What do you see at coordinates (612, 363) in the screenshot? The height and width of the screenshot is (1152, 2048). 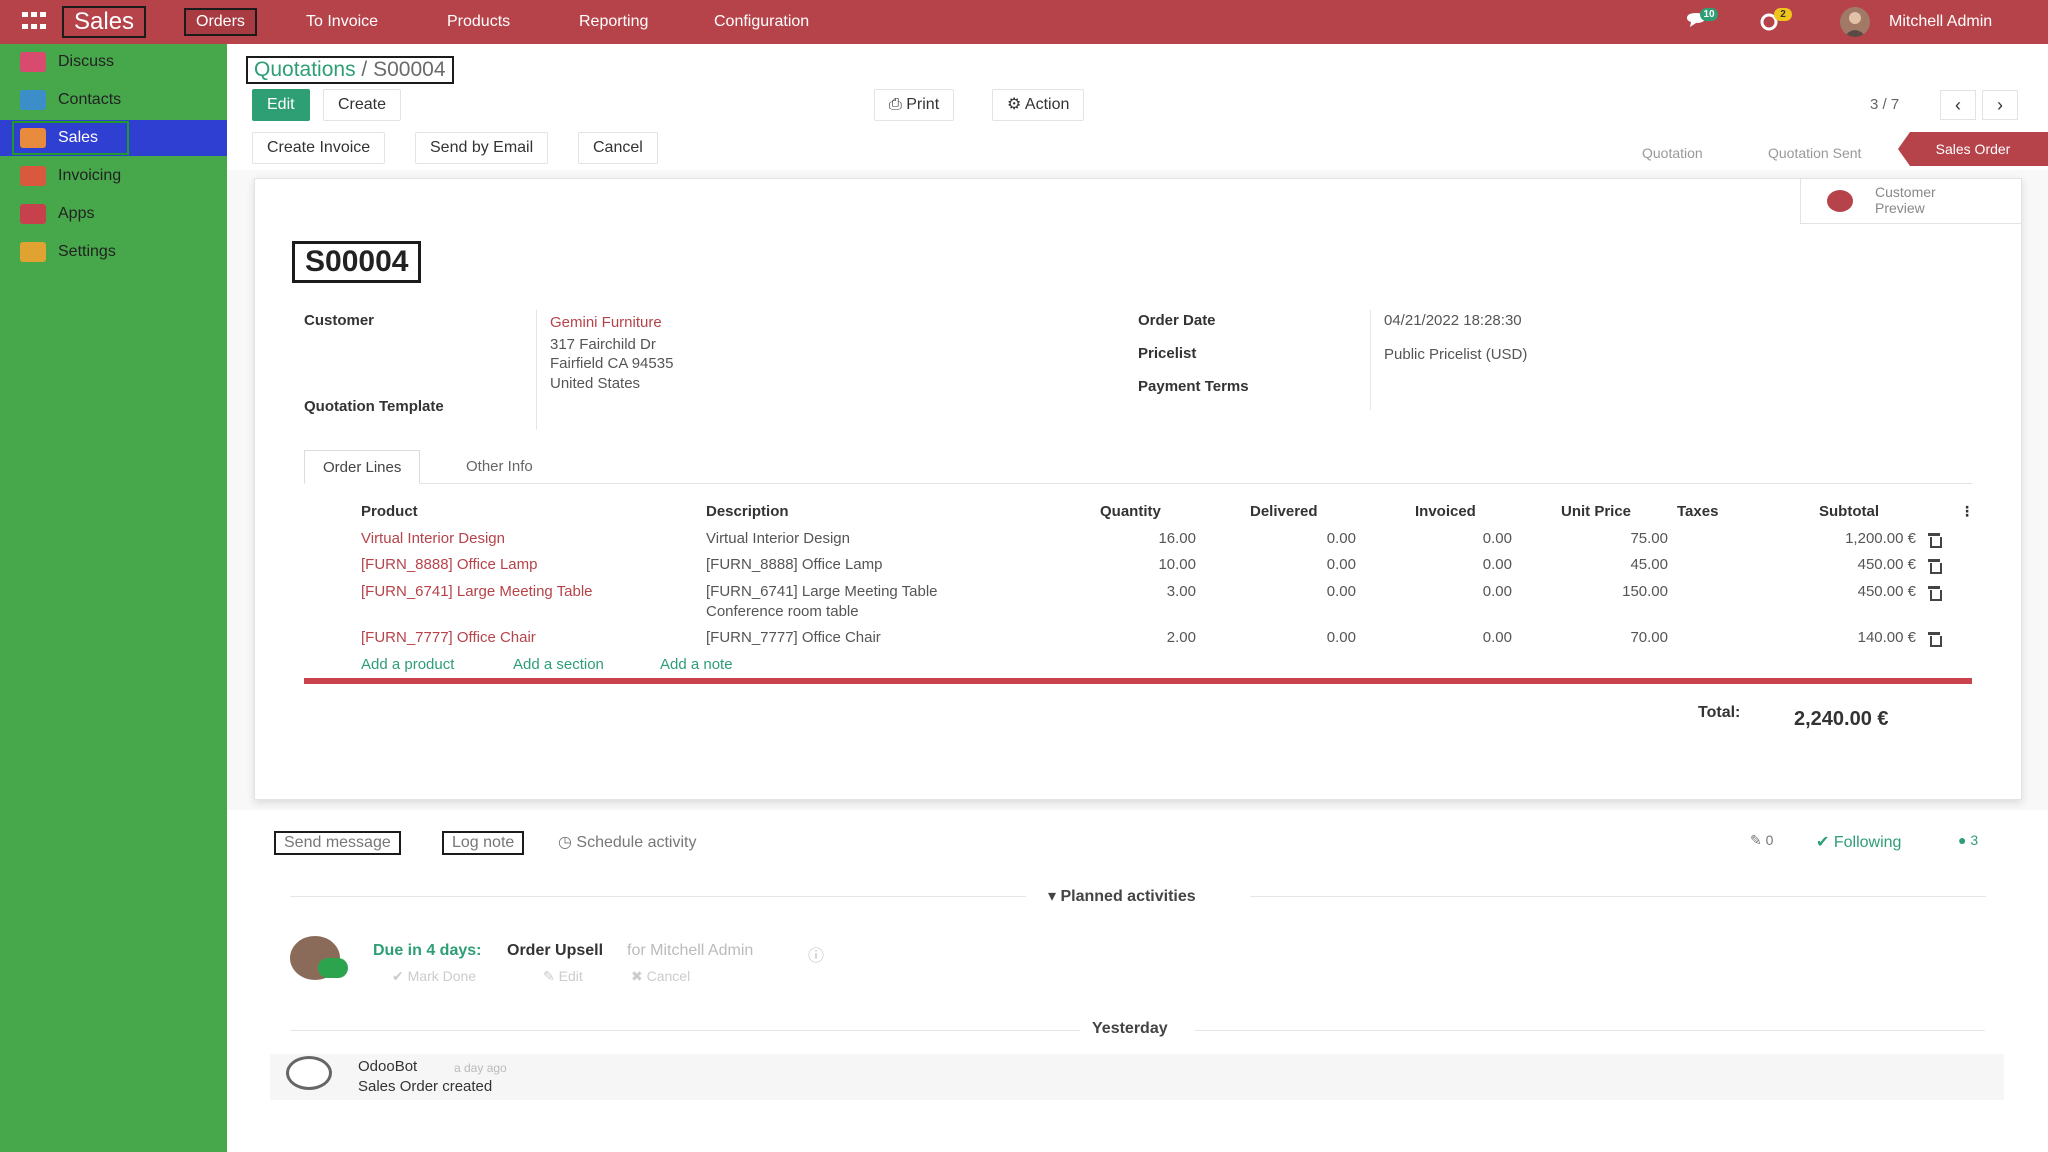 I see `address-line-2: Fairfield CA 94535` at bounding box center [612, 363].